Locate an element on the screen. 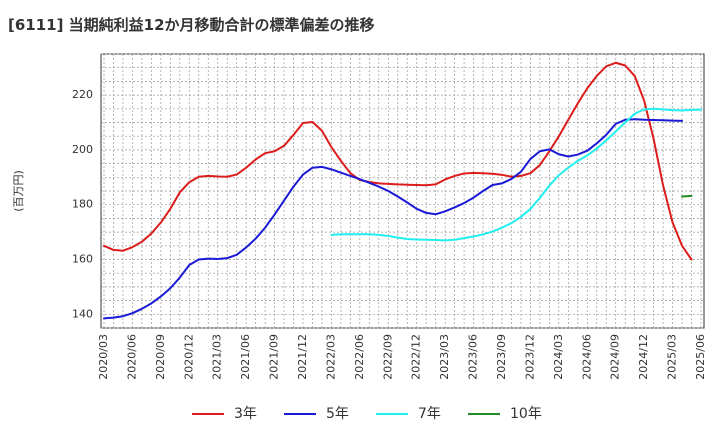  chart-title: [6111] 当期純利益12か月移動合計の標準偏差の推移 is located at coordinates (191, 25).